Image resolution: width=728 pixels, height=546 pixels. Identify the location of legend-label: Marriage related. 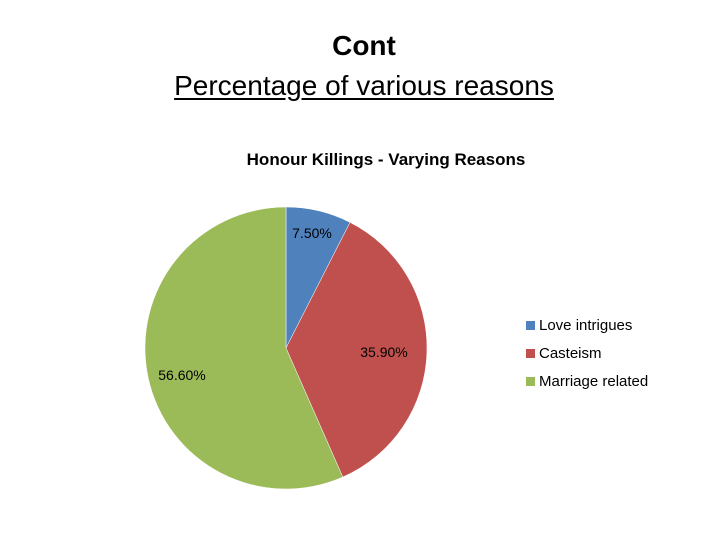
(594, 381).